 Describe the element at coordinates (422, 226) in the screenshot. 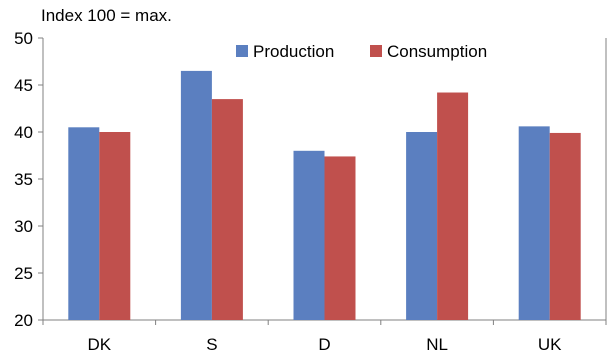

I see `bar-production-nl` at that location.